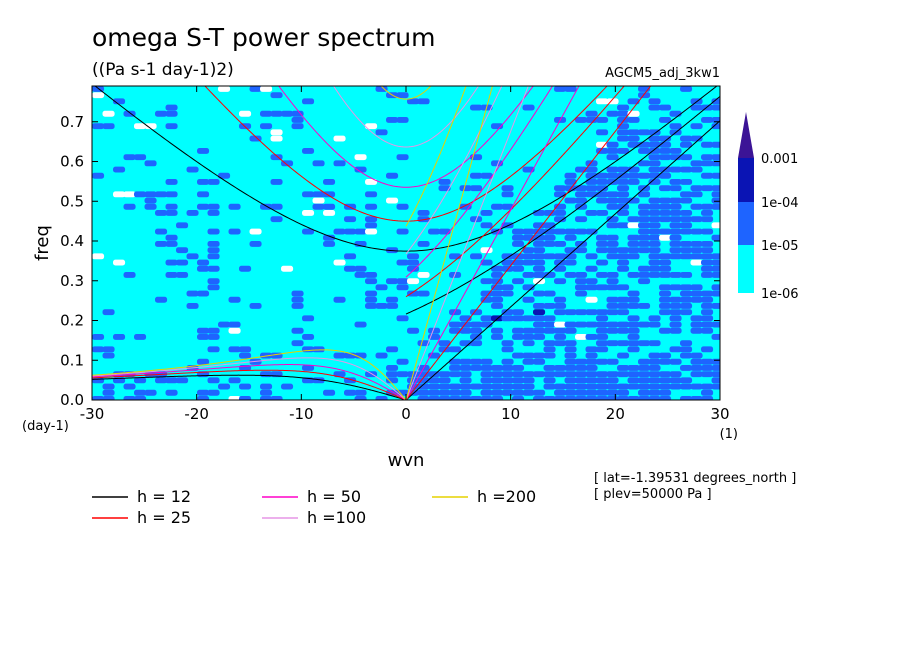  What do you see at coordinates (45, 426) in the screenshot?
I see `y-unit-label: (day-1)` at bounding box center [45, 426].